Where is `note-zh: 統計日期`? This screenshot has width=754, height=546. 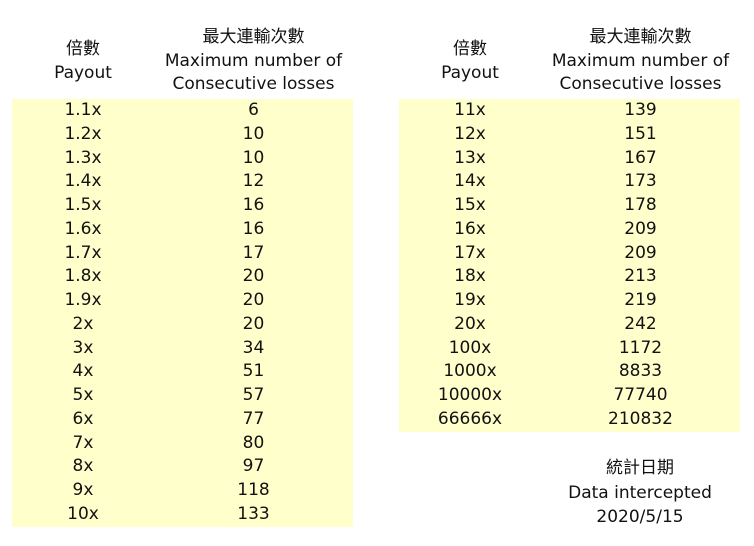
note-zh: 統計日期 is located at coordinates (640, 468).